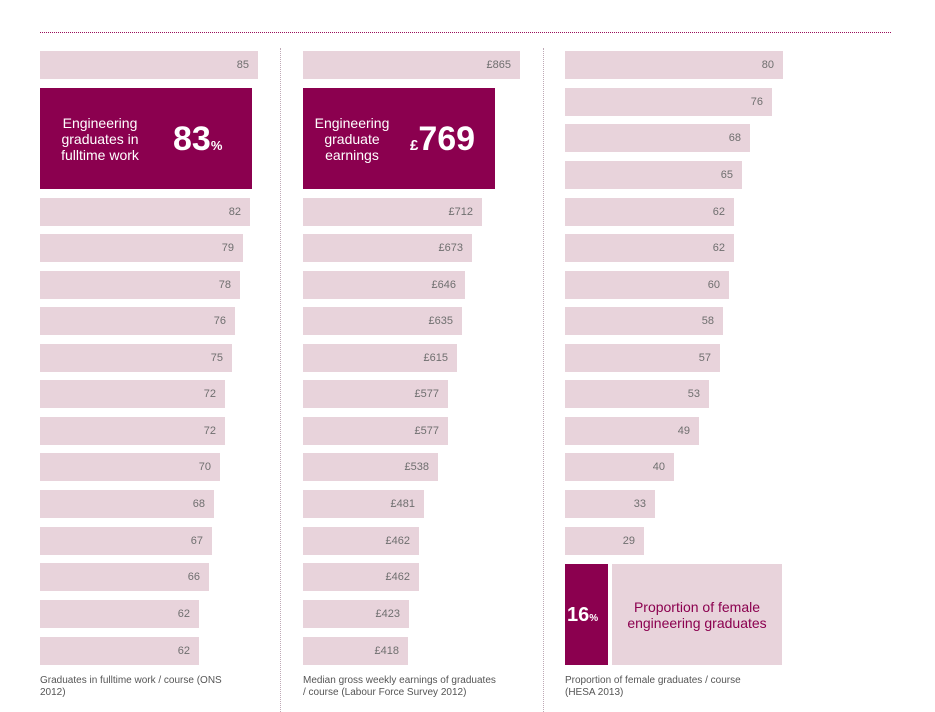  What do you see at coordinates (447, 139) in the screenshot?
I see `highlight-number: 769` at bounding box center [447, 139].